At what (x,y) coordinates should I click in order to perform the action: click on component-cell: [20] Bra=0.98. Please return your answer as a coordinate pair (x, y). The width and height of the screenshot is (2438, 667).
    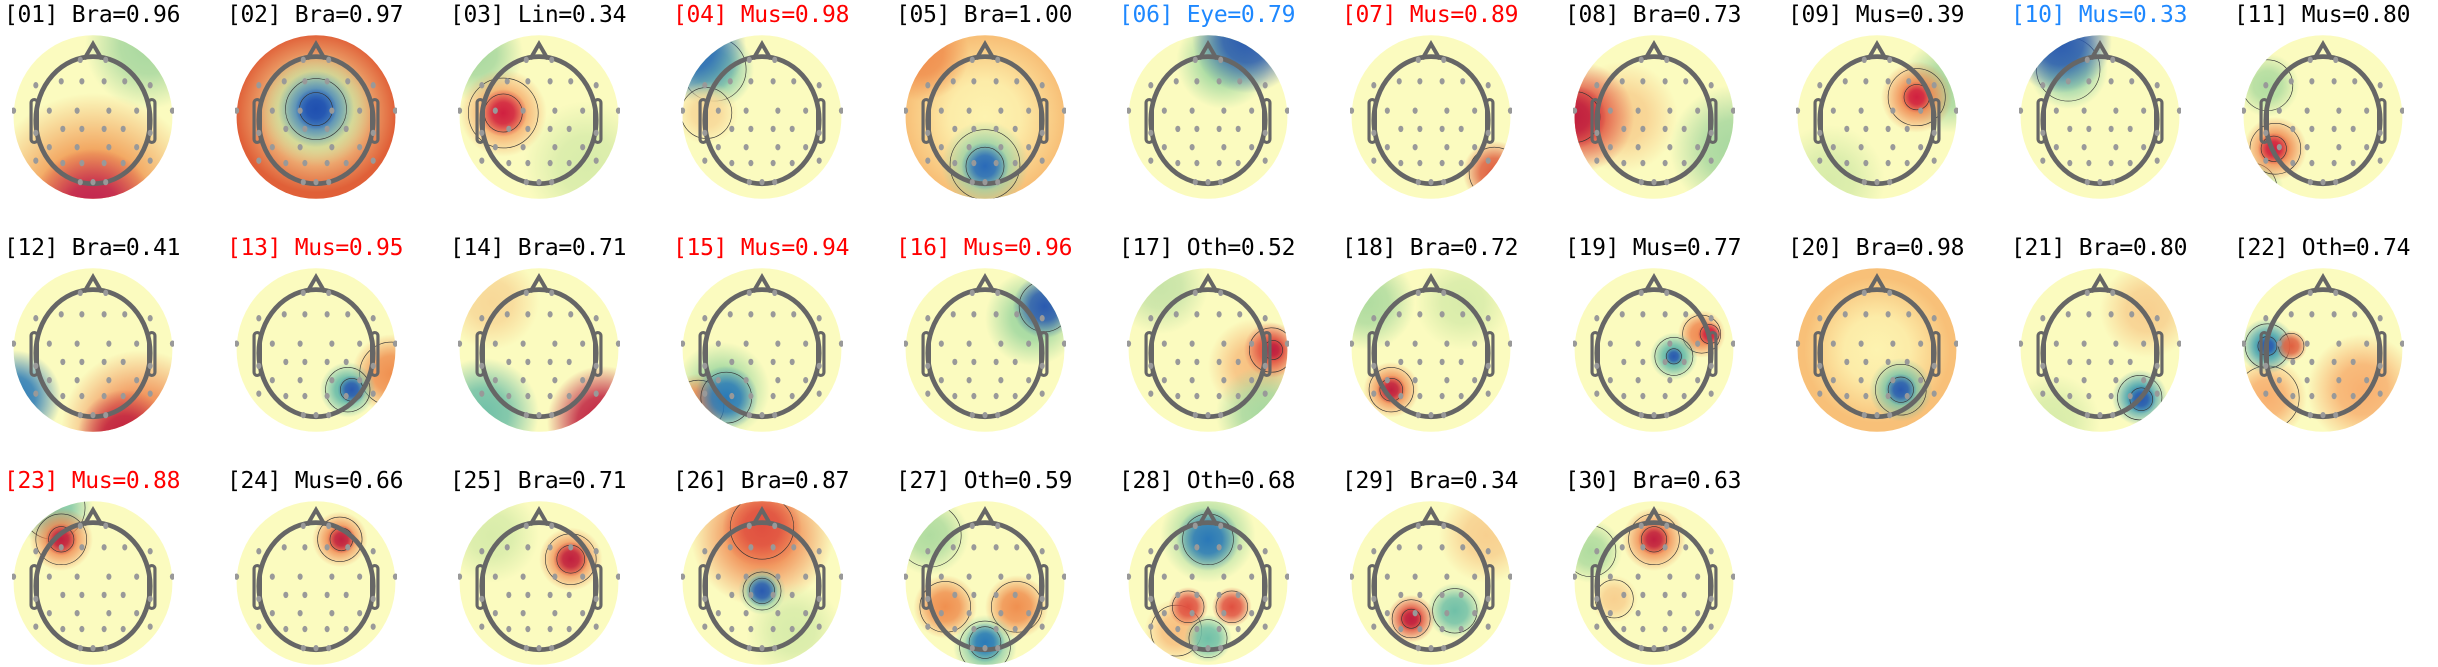
    Looking at the image, I should click on (1896, 349).